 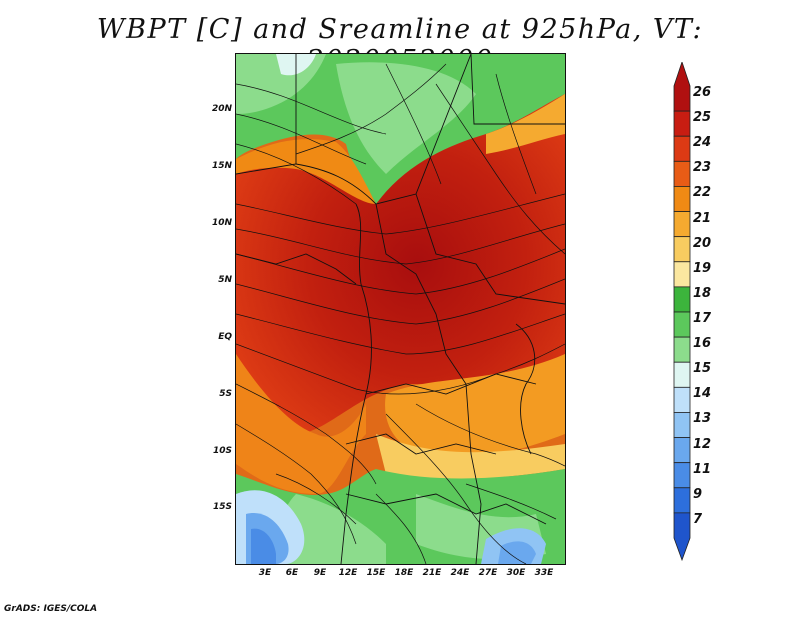 I want to click on lon-label-3e: 3E, so click(x=265, y=573).